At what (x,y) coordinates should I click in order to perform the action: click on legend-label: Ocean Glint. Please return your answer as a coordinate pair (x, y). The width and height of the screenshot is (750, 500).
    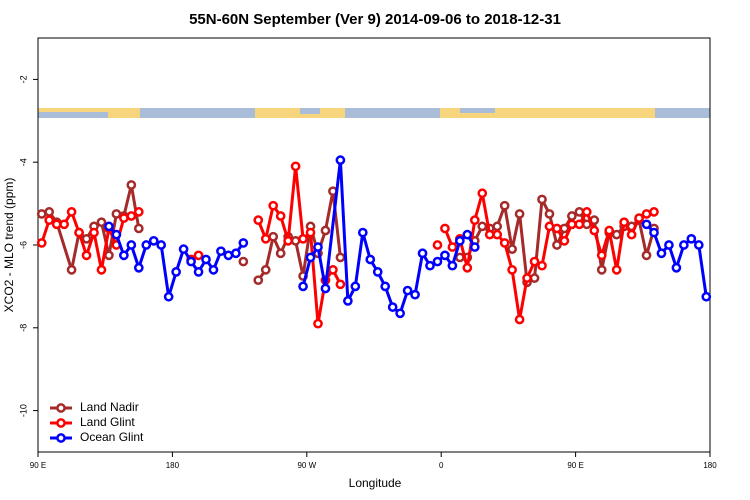
    Looking at the image, I should click on (112, 437).